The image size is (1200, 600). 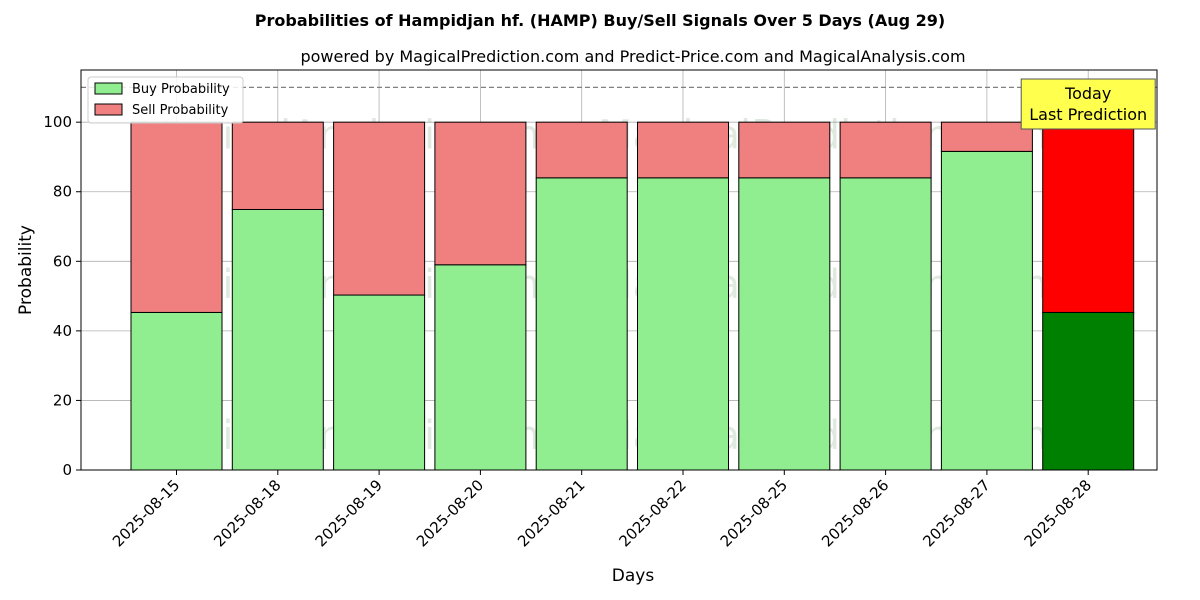 I want to click on x-tick-label: 2025-08-22, so click(x=652, y=513).